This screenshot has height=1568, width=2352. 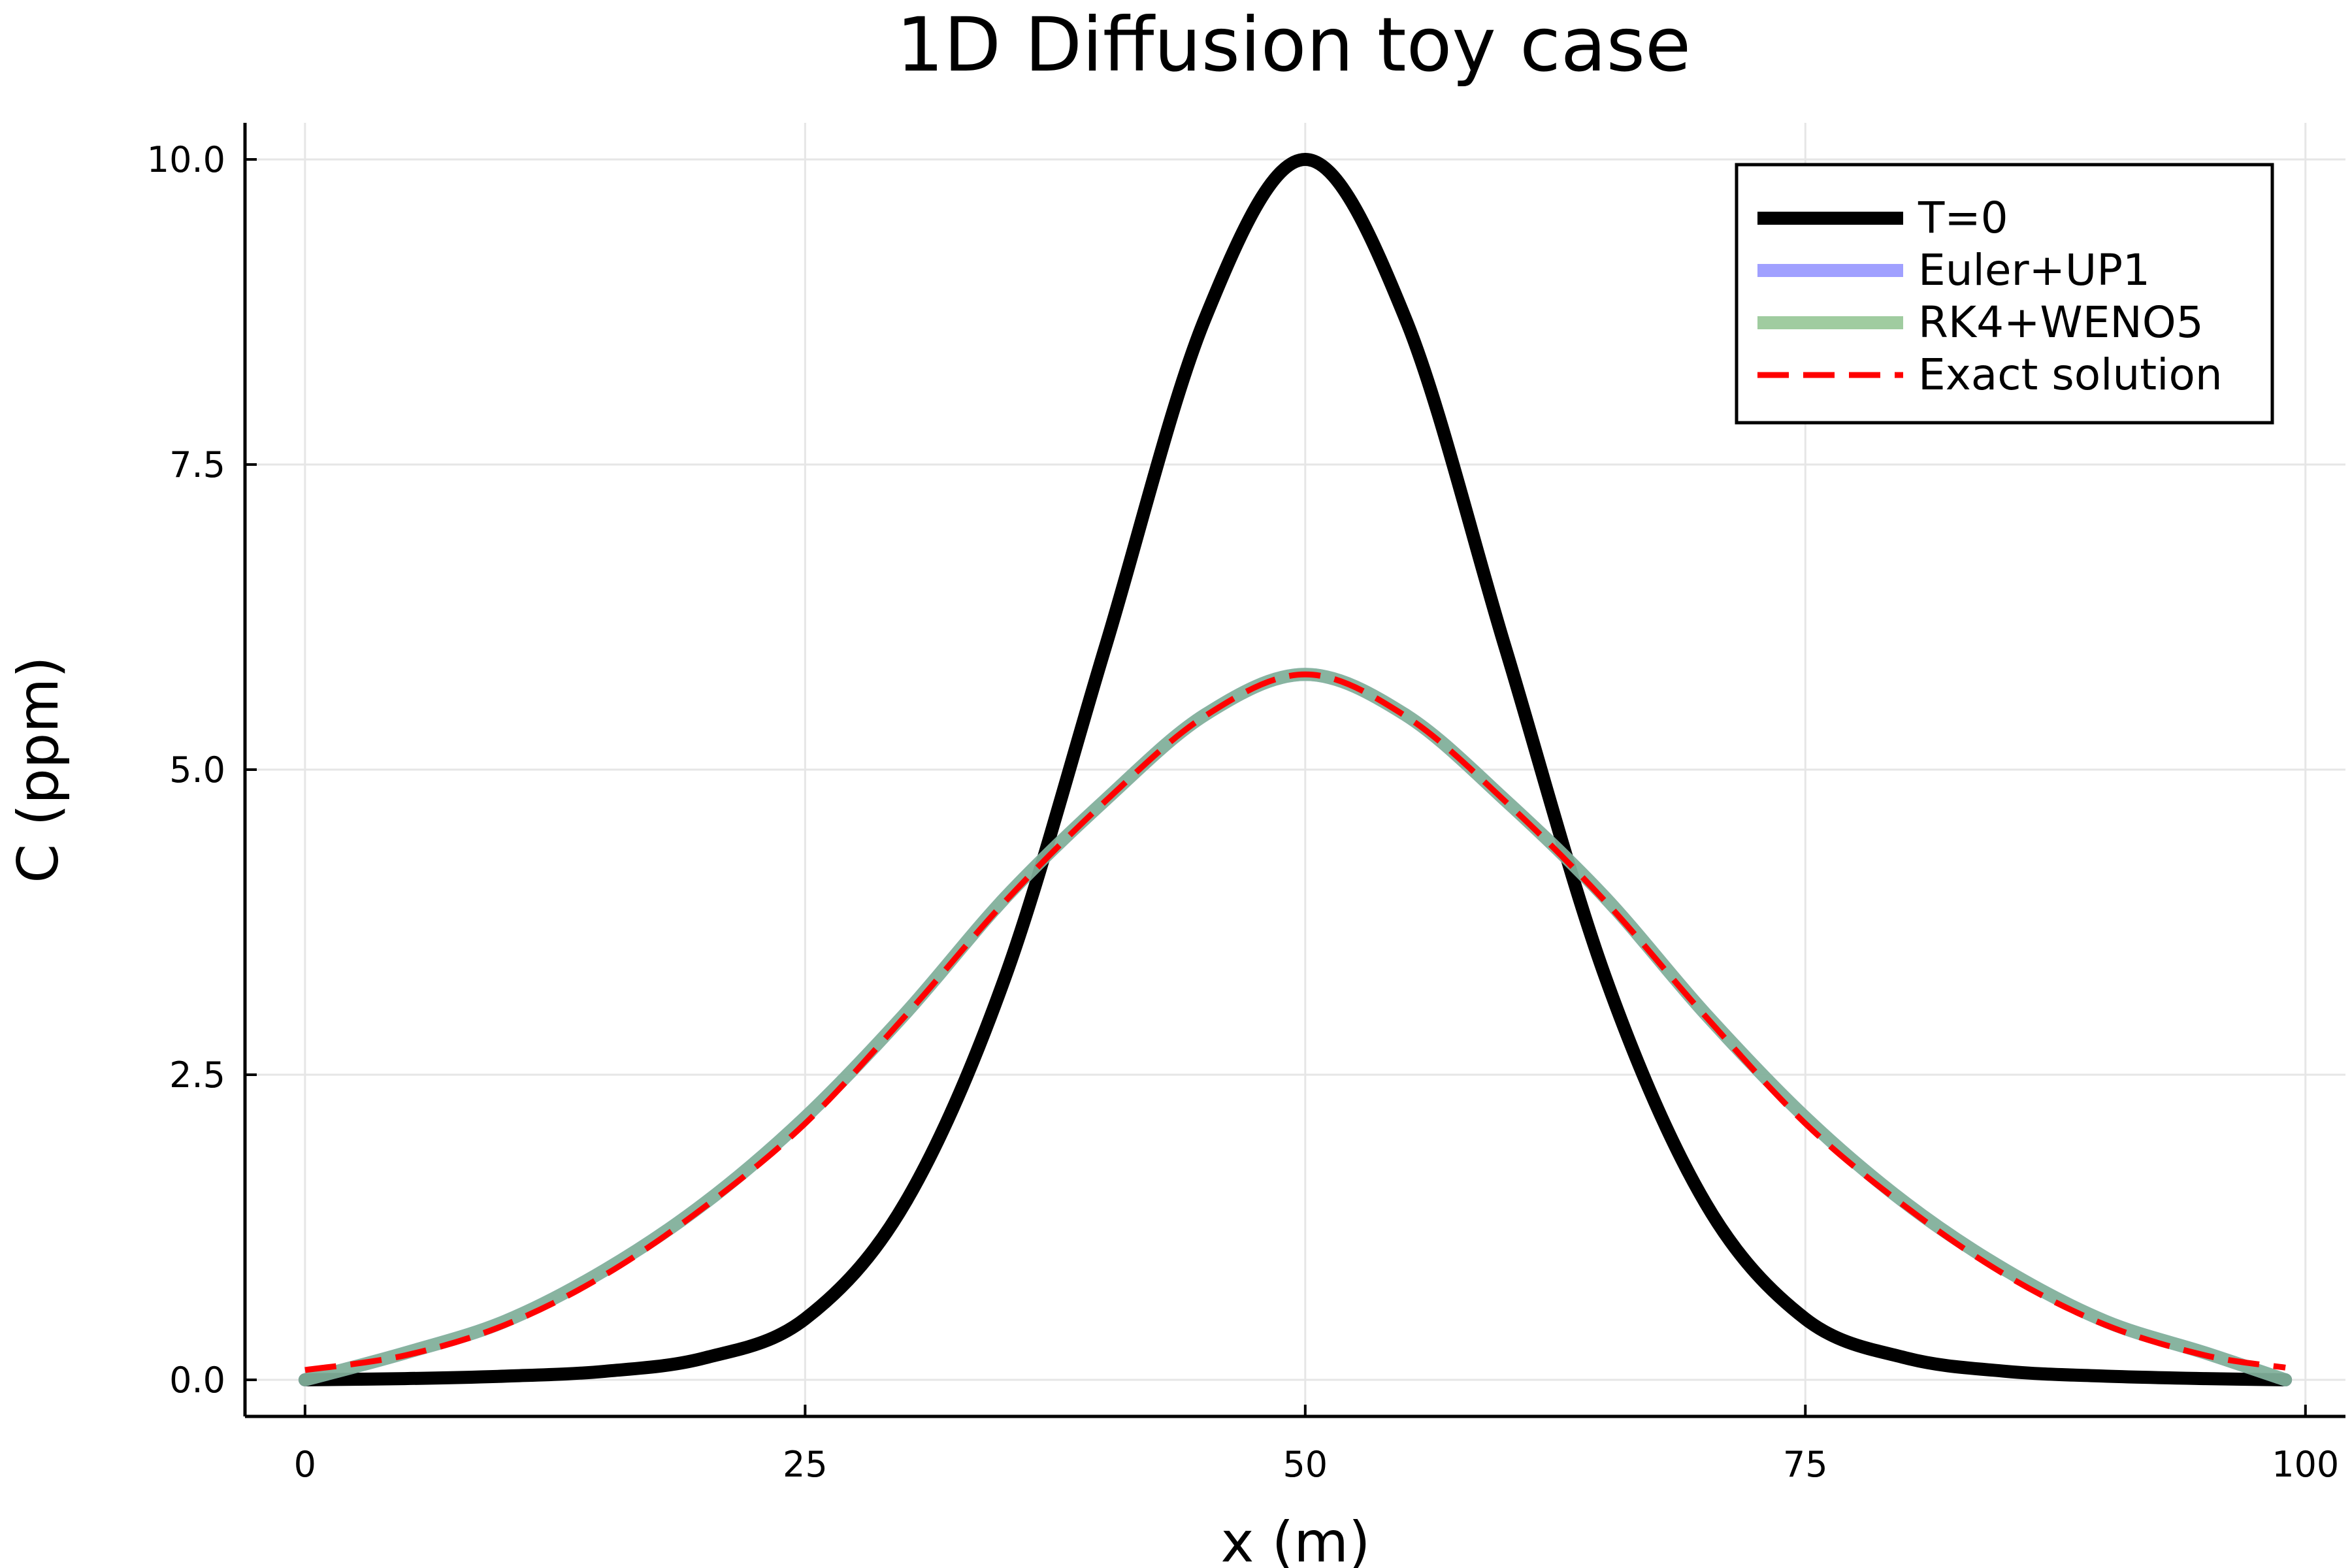 What do you see at coordinates (38, 769) in the screenshot?
I see `y-axis-title: C (ppm)` at bounding box center [38, 769].